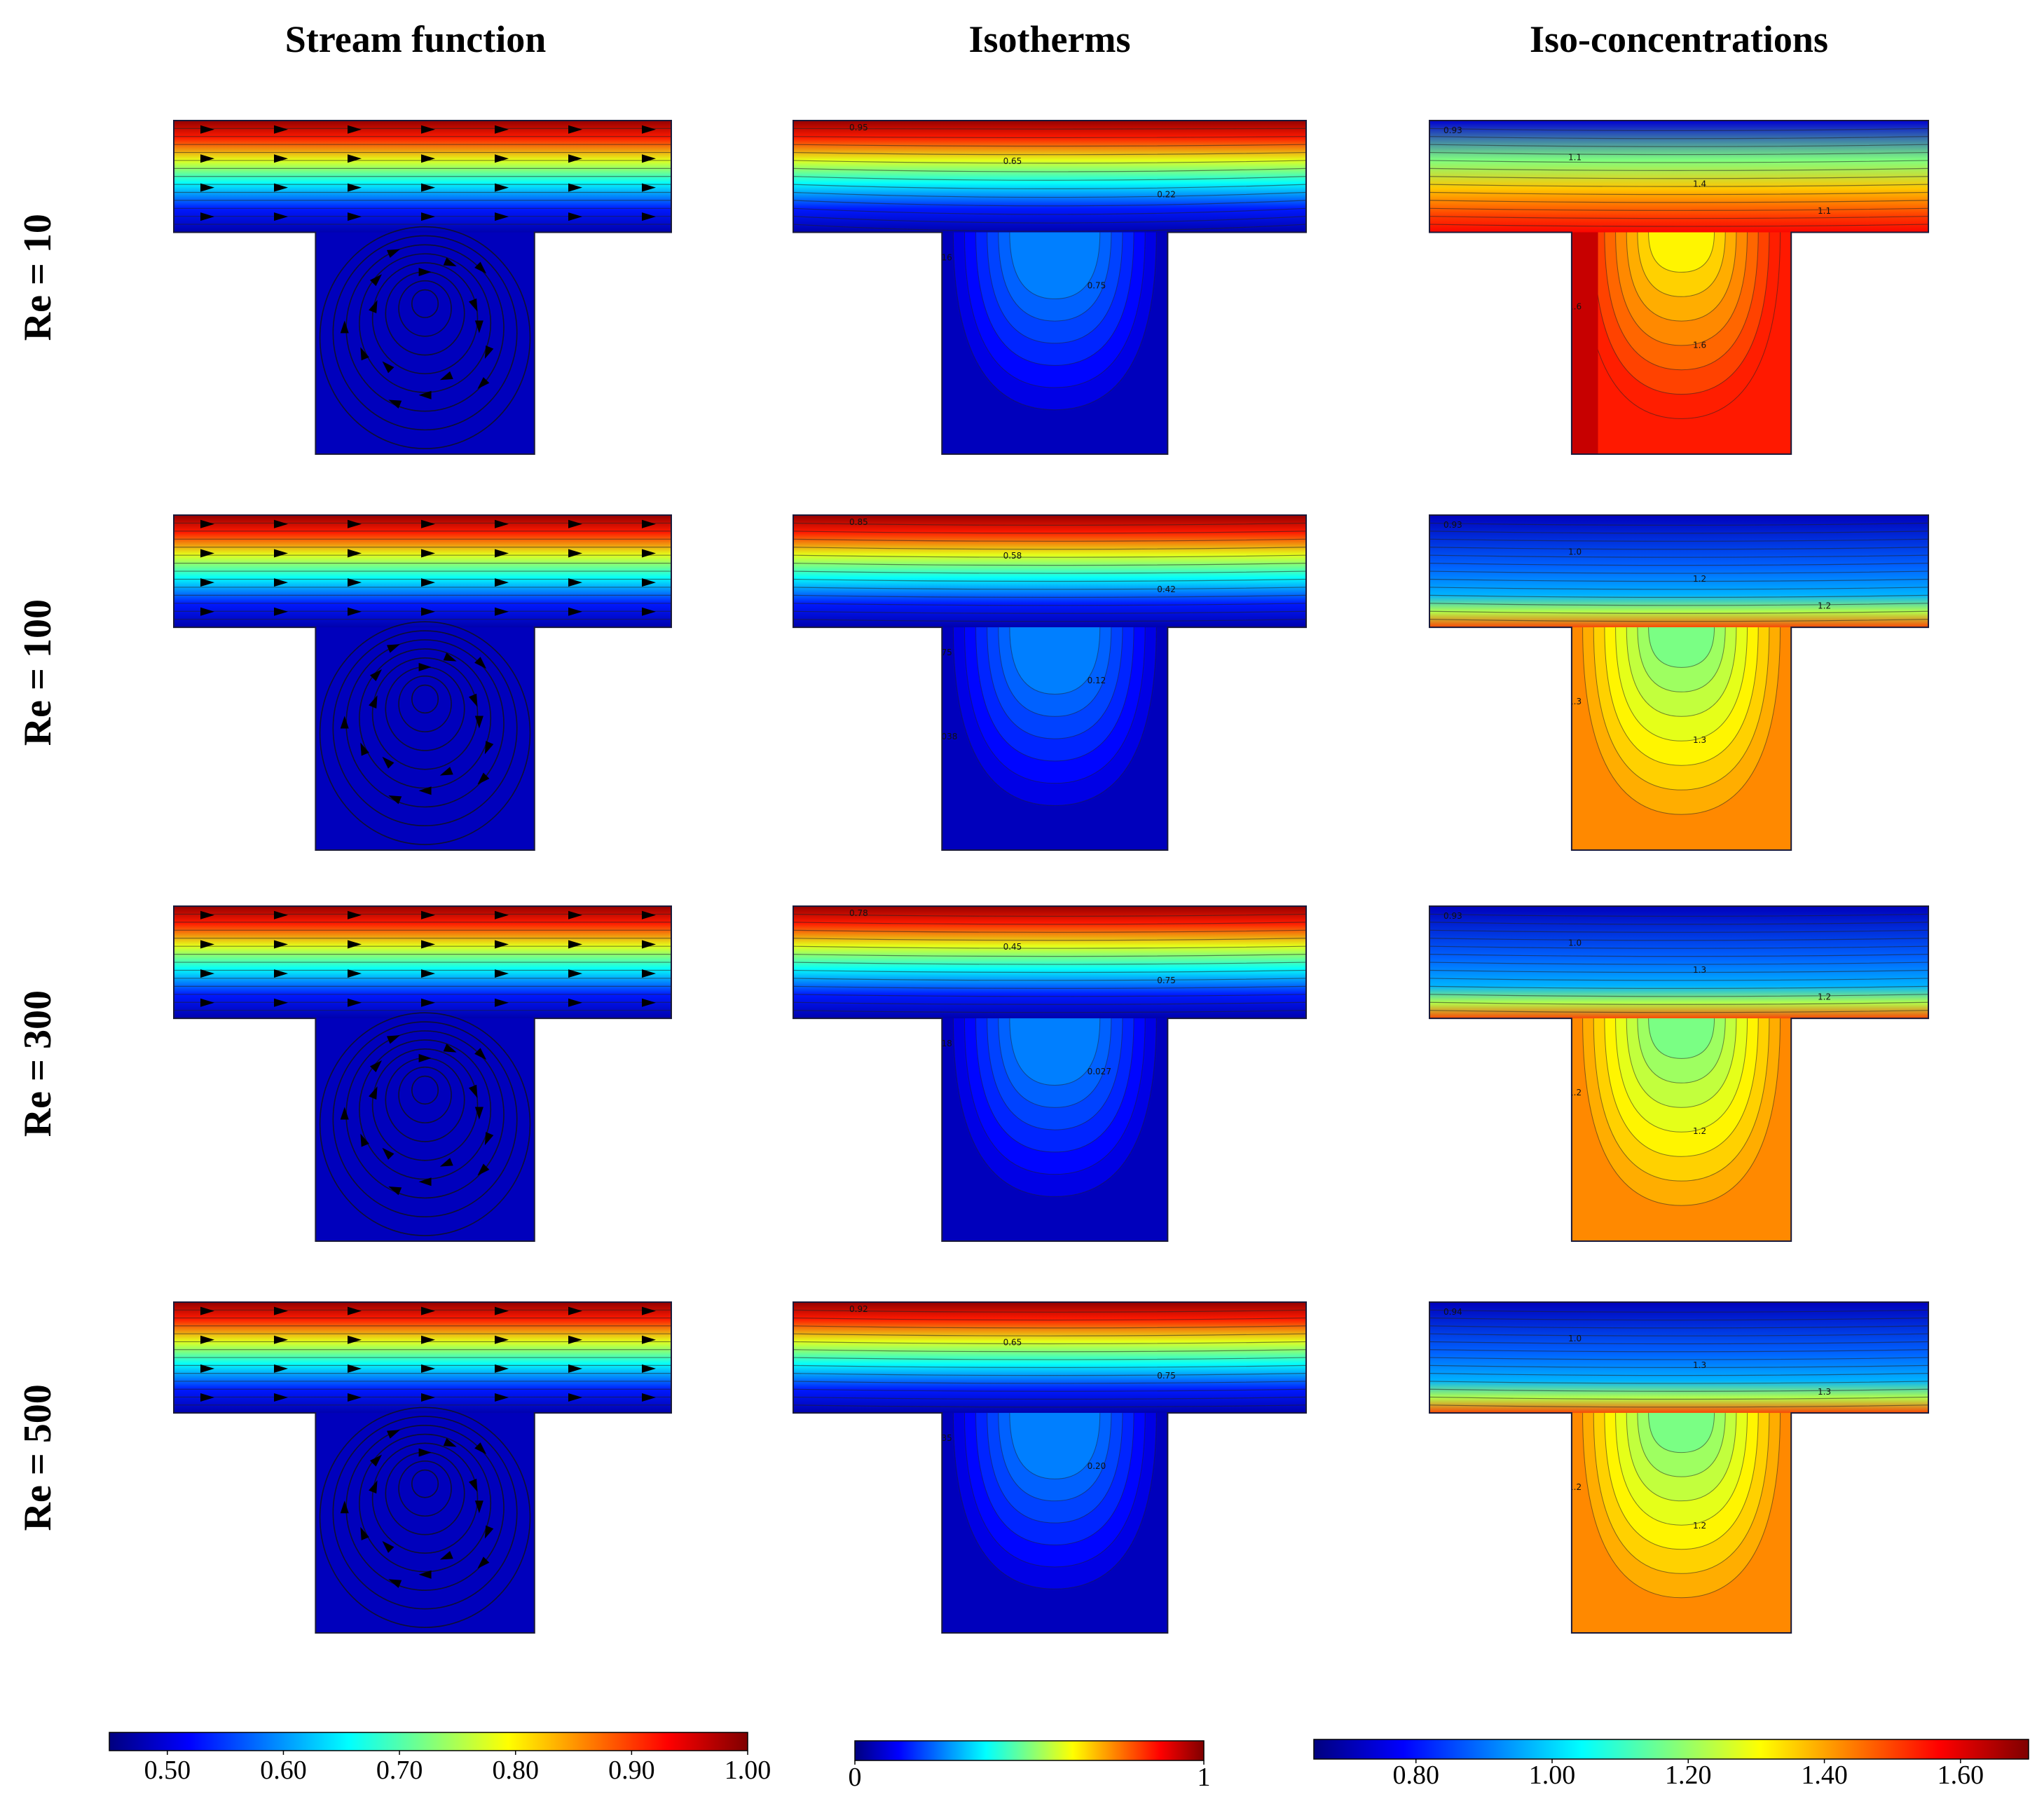 This screenshot has height=1799, width=2044. What do you see at coordinates (1013, 161) in the screenshot?
I see `contour-label: 0.65` at bounding box center [1013, 161].